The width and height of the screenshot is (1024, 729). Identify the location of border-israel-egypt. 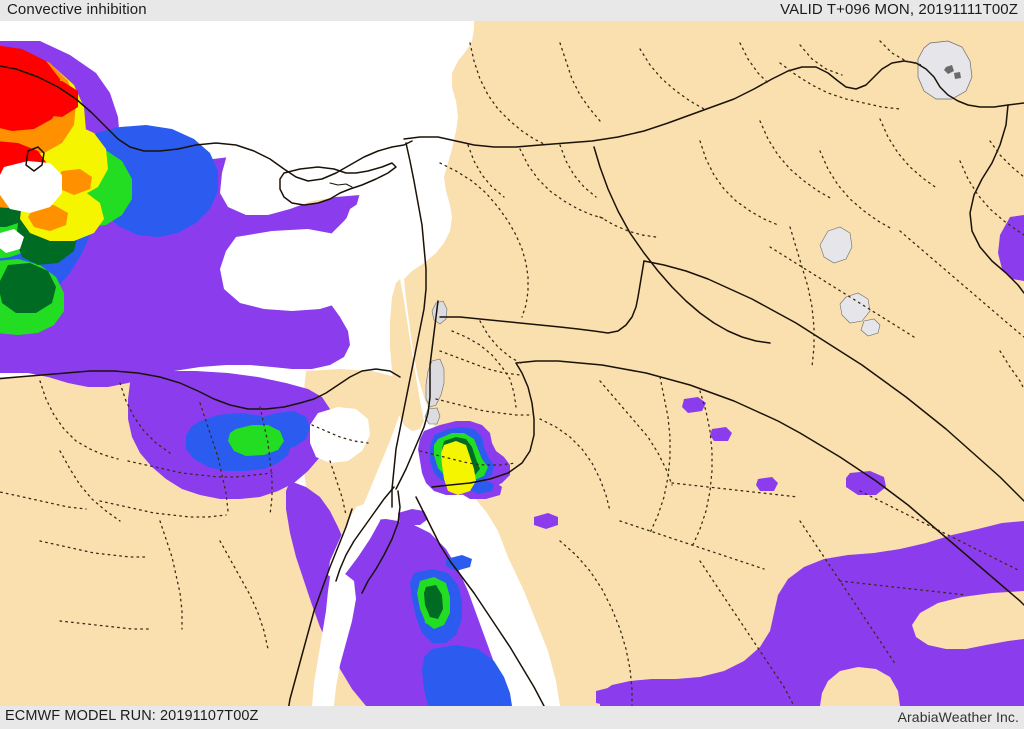
(365, 534).